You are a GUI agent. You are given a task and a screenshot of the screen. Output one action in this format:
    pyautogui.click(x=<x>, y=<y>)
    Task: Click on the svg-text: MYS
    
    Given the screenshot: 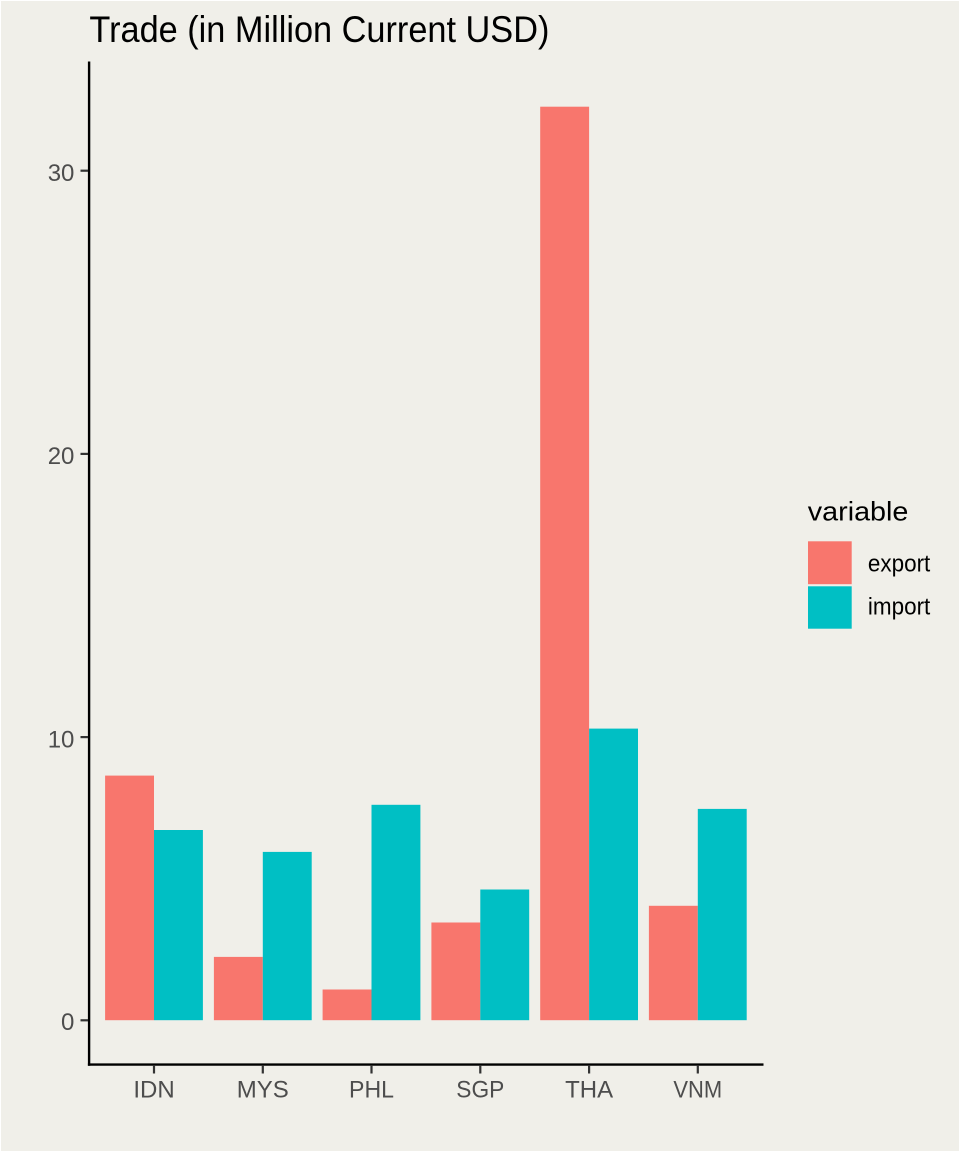 What is the action you would take?
    pyautogui.click(x=263, y=1090)
    